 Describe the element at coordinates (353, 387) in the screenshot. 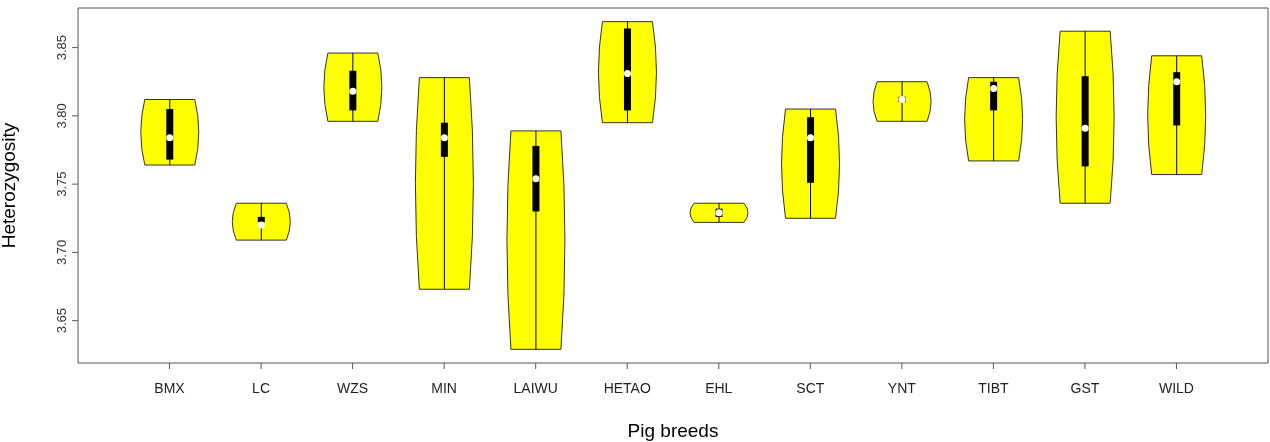

I see `x-tick-label: WZS` at that location.